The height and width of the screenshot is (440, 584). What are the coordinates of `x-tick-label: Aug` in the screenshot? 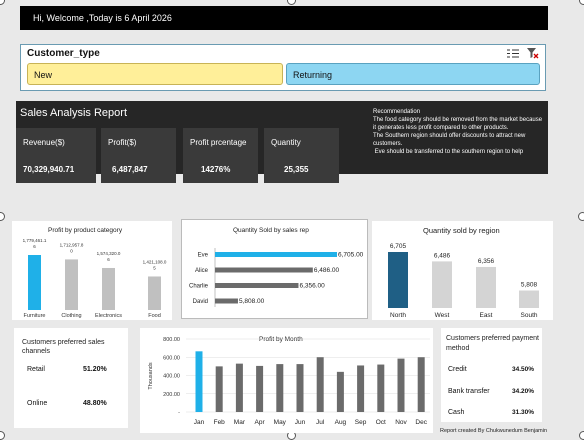 It's located at (341, 422).